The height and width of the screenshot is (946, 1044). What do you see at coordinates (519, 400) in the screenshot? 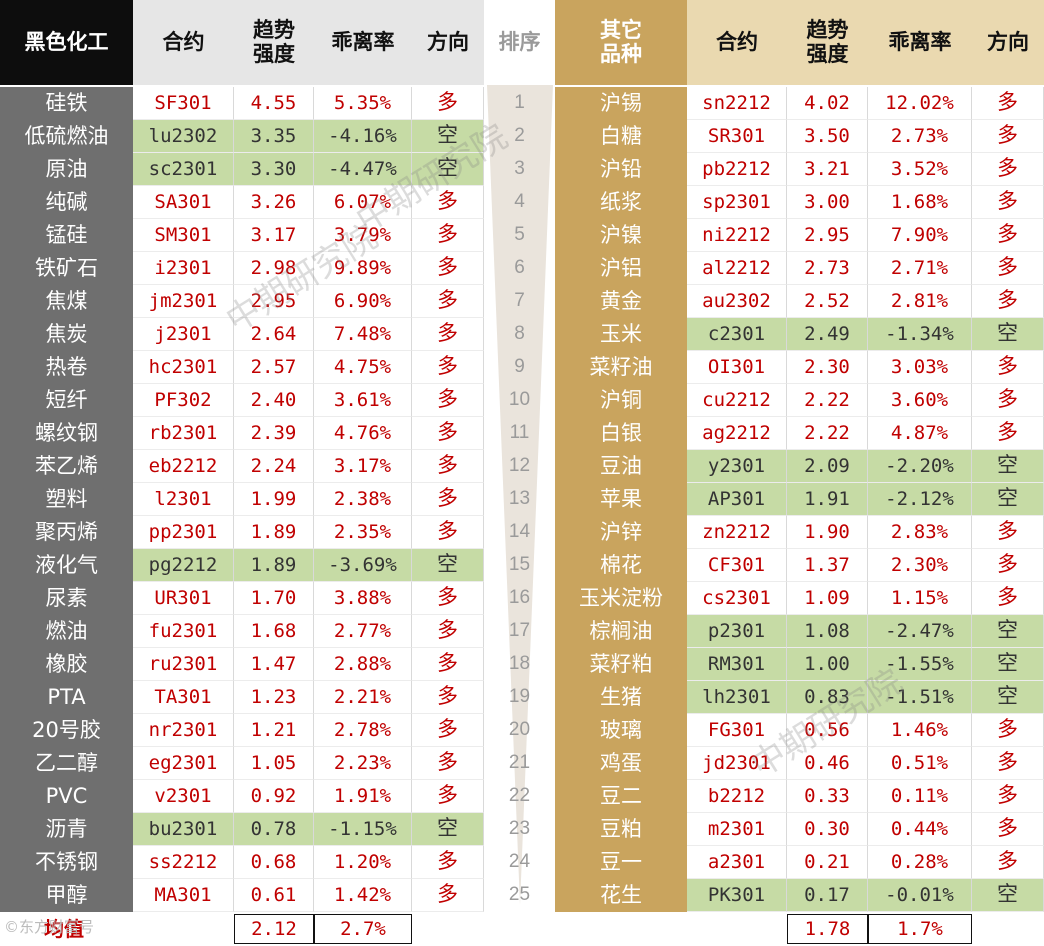
I see `rank-number: 10` at bounding box center [519, 400].